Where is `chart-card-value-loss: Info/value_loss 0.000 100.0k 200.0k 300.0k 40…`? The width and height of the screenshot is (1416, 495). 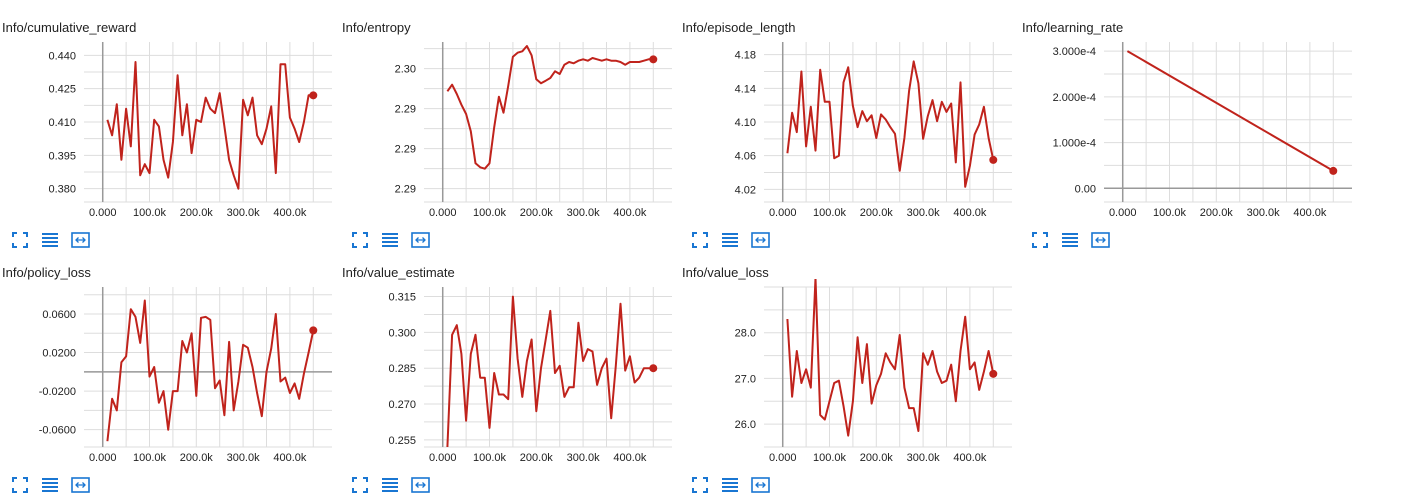 chart-card-value-loss: Info/value_loss 0.000 100.0k 200.0k 300.0k 40… is located at coordinates (848, 373).